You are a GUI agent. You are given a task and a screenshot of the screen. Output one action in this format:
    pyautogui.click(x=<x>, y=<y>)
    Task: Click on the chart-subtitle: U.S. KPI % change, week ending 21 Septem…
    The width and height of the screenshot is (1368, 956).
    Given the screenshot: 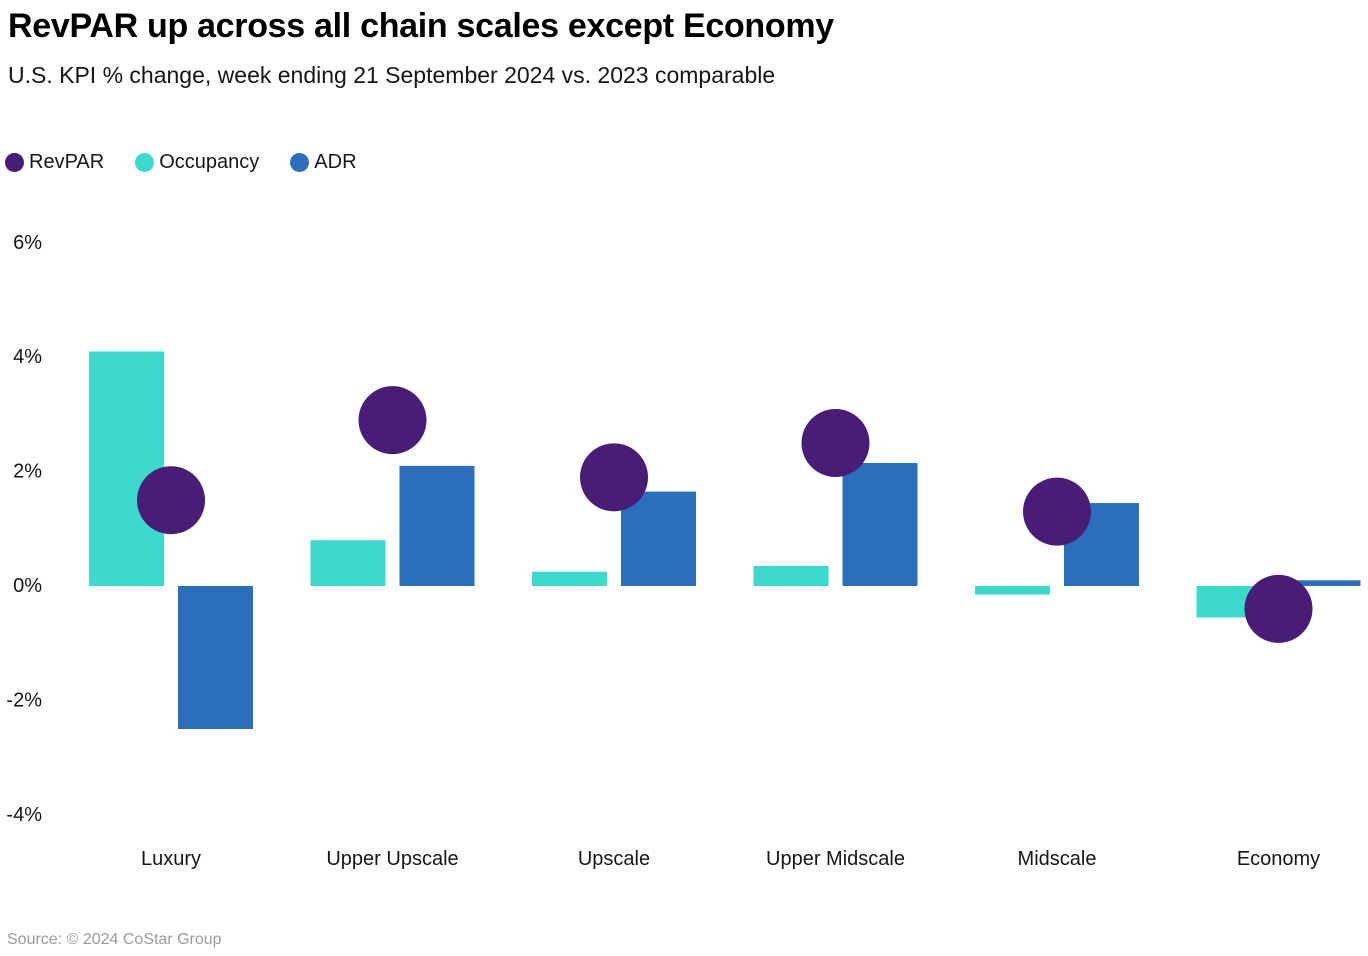 What is the action you would take?
    pyautogui.click(x=392, y=75)
    